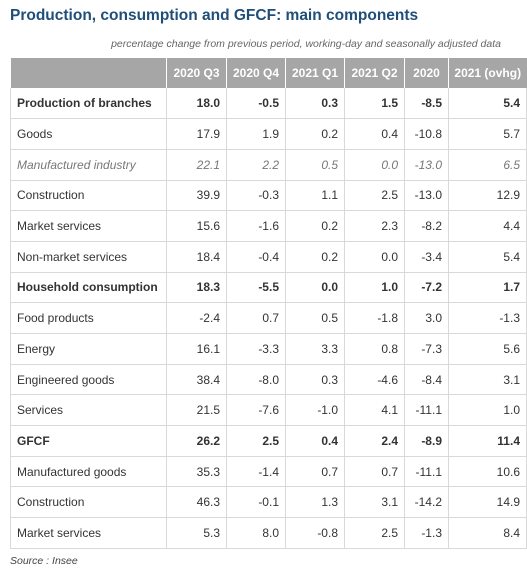  I want to click on header-cell: 2020 Q3, so click(196, 73).